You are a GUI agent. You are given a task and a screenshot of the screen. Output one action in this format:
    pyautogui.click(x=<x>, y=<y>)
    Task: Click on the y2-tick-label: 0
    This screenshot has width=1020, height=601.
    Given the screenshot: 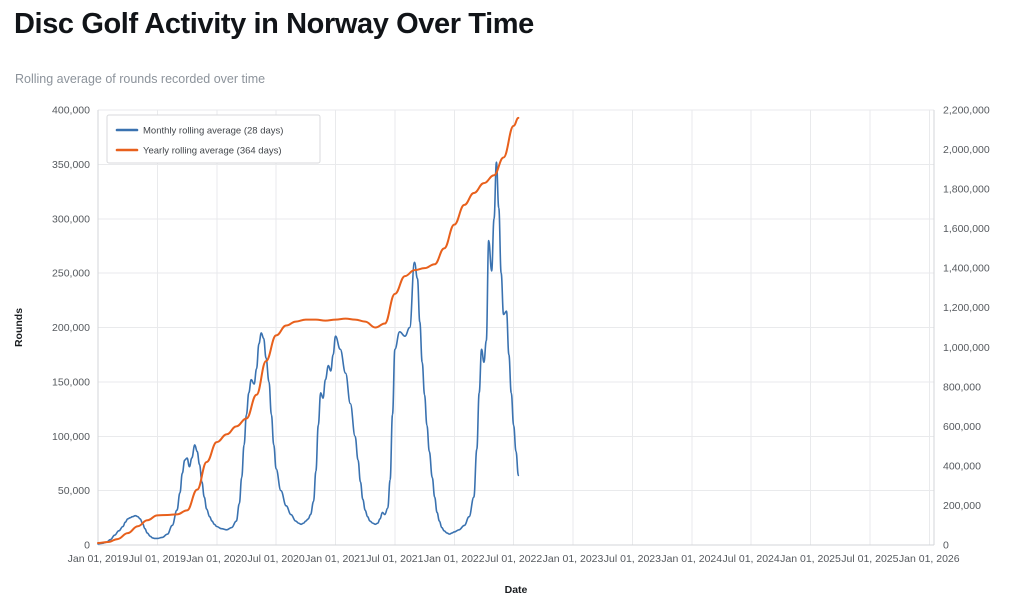 What is the action you would take?
    pyautogui.click(x=946, y=546)
    